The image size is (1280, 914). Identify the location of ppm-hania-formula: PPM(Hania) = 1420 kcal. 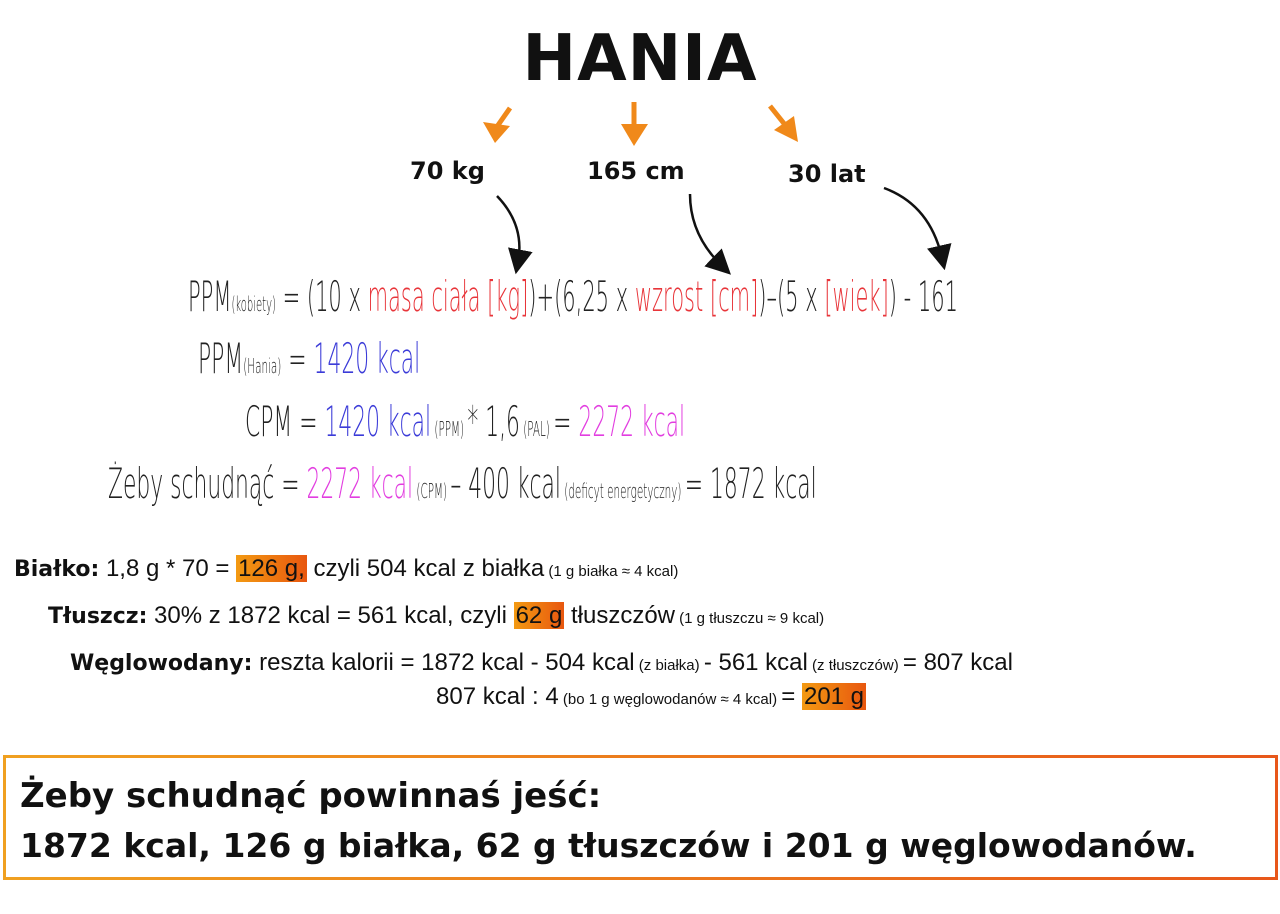
(309, 358).